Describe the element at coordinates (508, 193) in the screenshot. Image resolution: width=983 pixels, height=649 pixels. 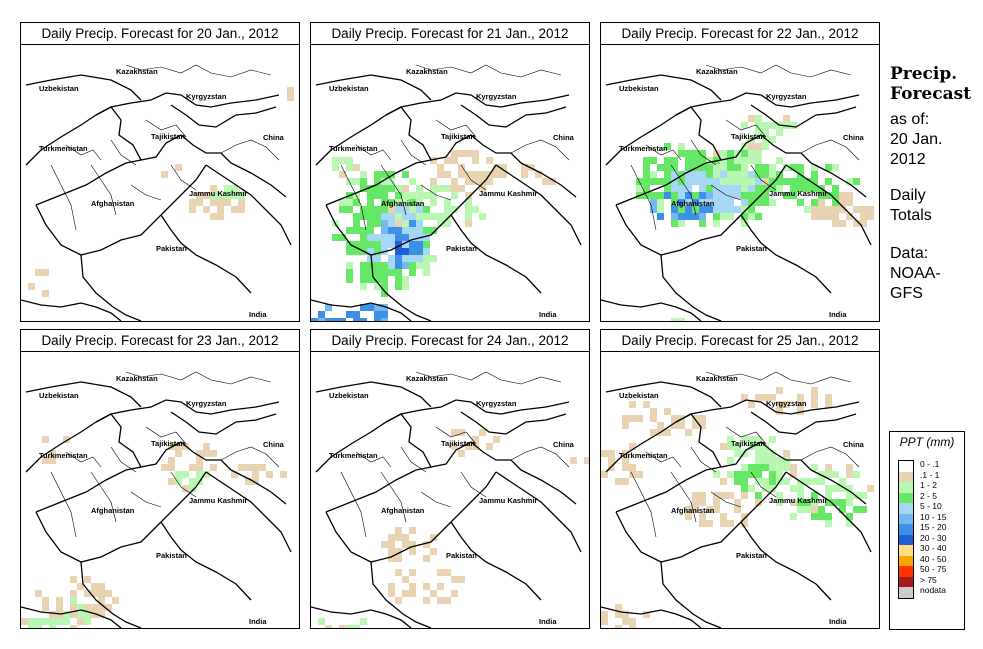
I see `place-label-jammu-kashmir: Jammu Kashmir` at that location.